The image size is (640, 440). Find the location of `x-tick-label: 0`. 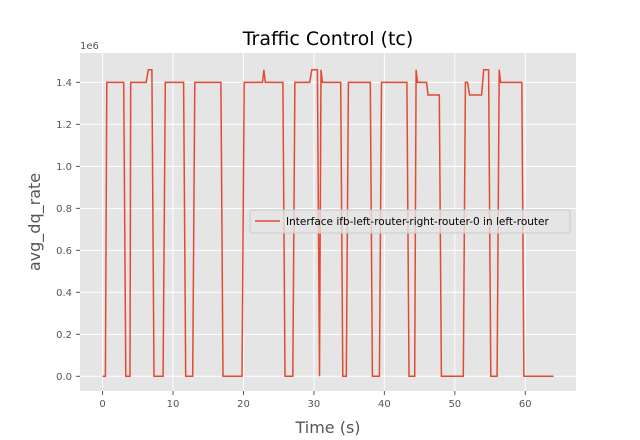

x-tick-label: 0 is located at coordinates (102, 404).